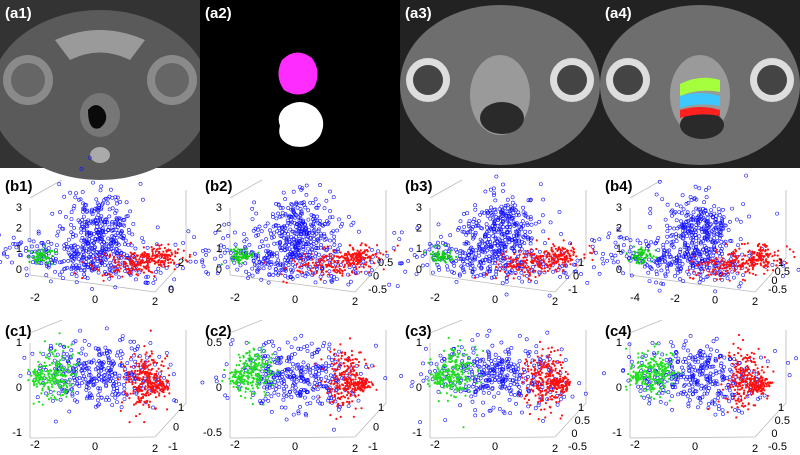 Image resolution: width=800 pixels, height=455 pixels. What do you see at coordinates (435, 298) in the screenshot?
I see `x-tick-label: -2` at bounding box center [435, 298].